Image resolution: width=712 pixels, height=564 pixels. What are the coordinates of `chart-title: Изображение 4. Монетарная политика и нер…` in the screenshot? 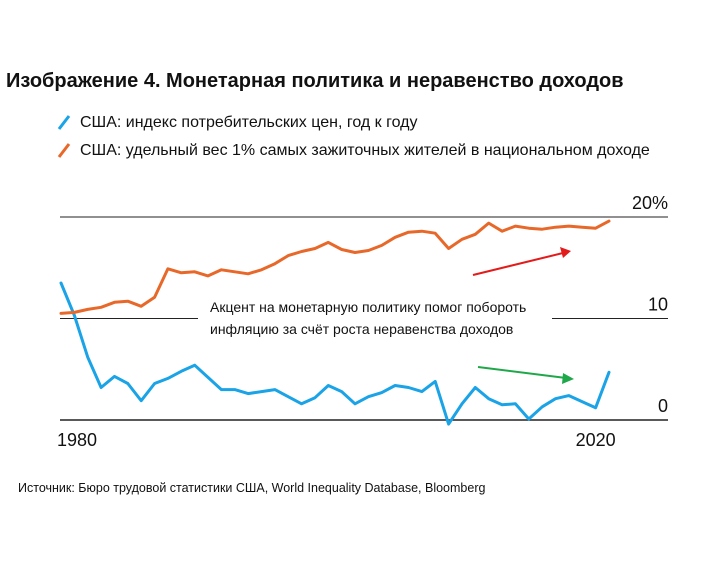 It's located at (315, 81).